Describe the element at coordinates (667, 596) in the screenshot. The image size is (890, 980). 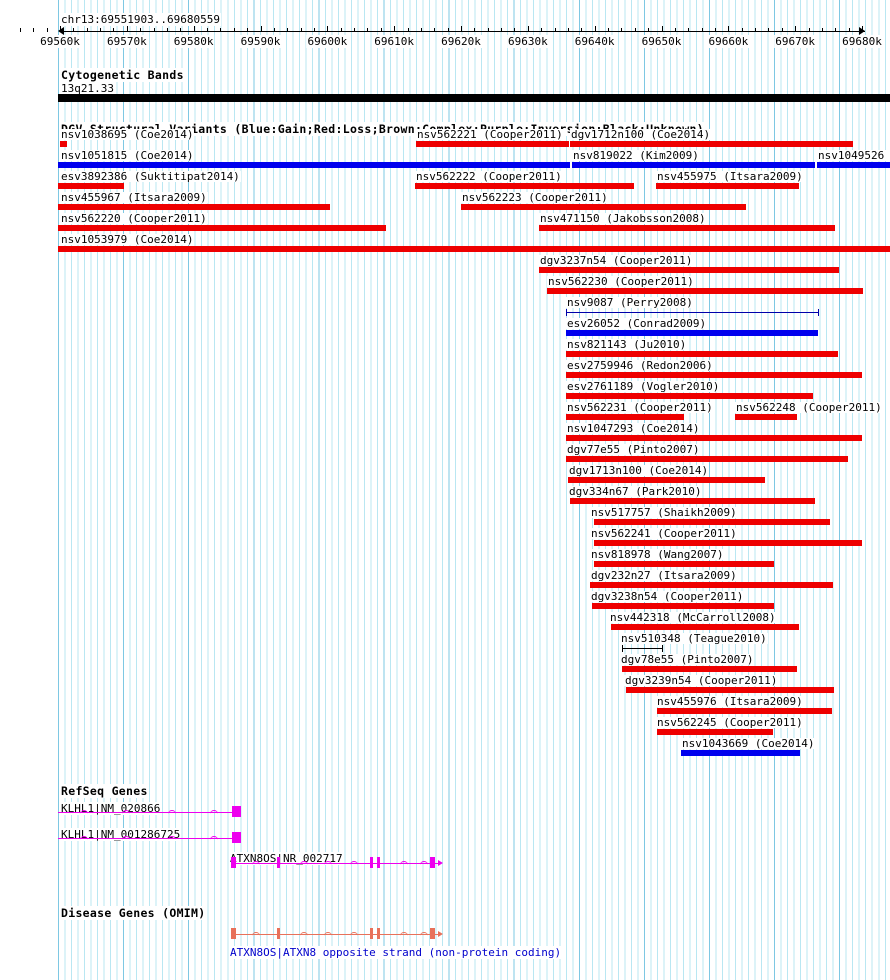
I see `variant-label: dgv3238n54 (Cooper2011)` at that location.